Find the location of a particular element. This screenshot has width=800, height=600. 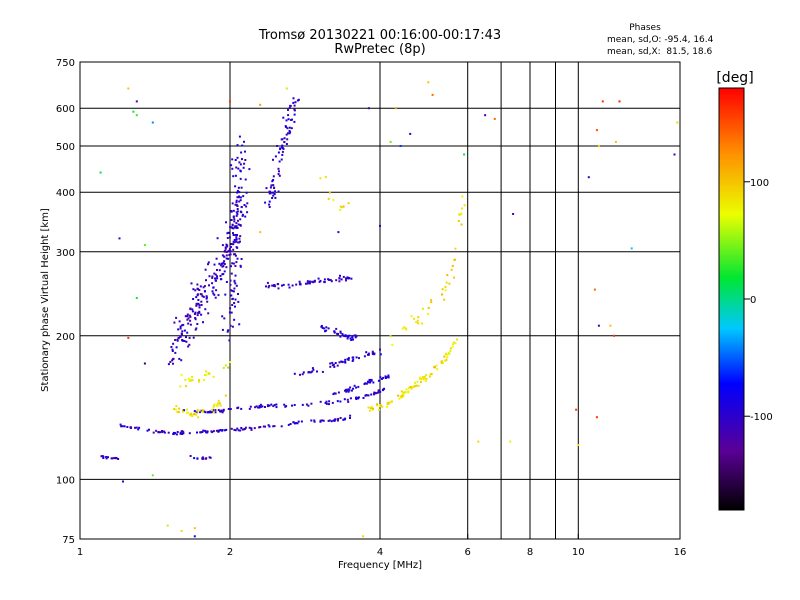

y-tick-label: 300 is located at coordinates (65, 253).